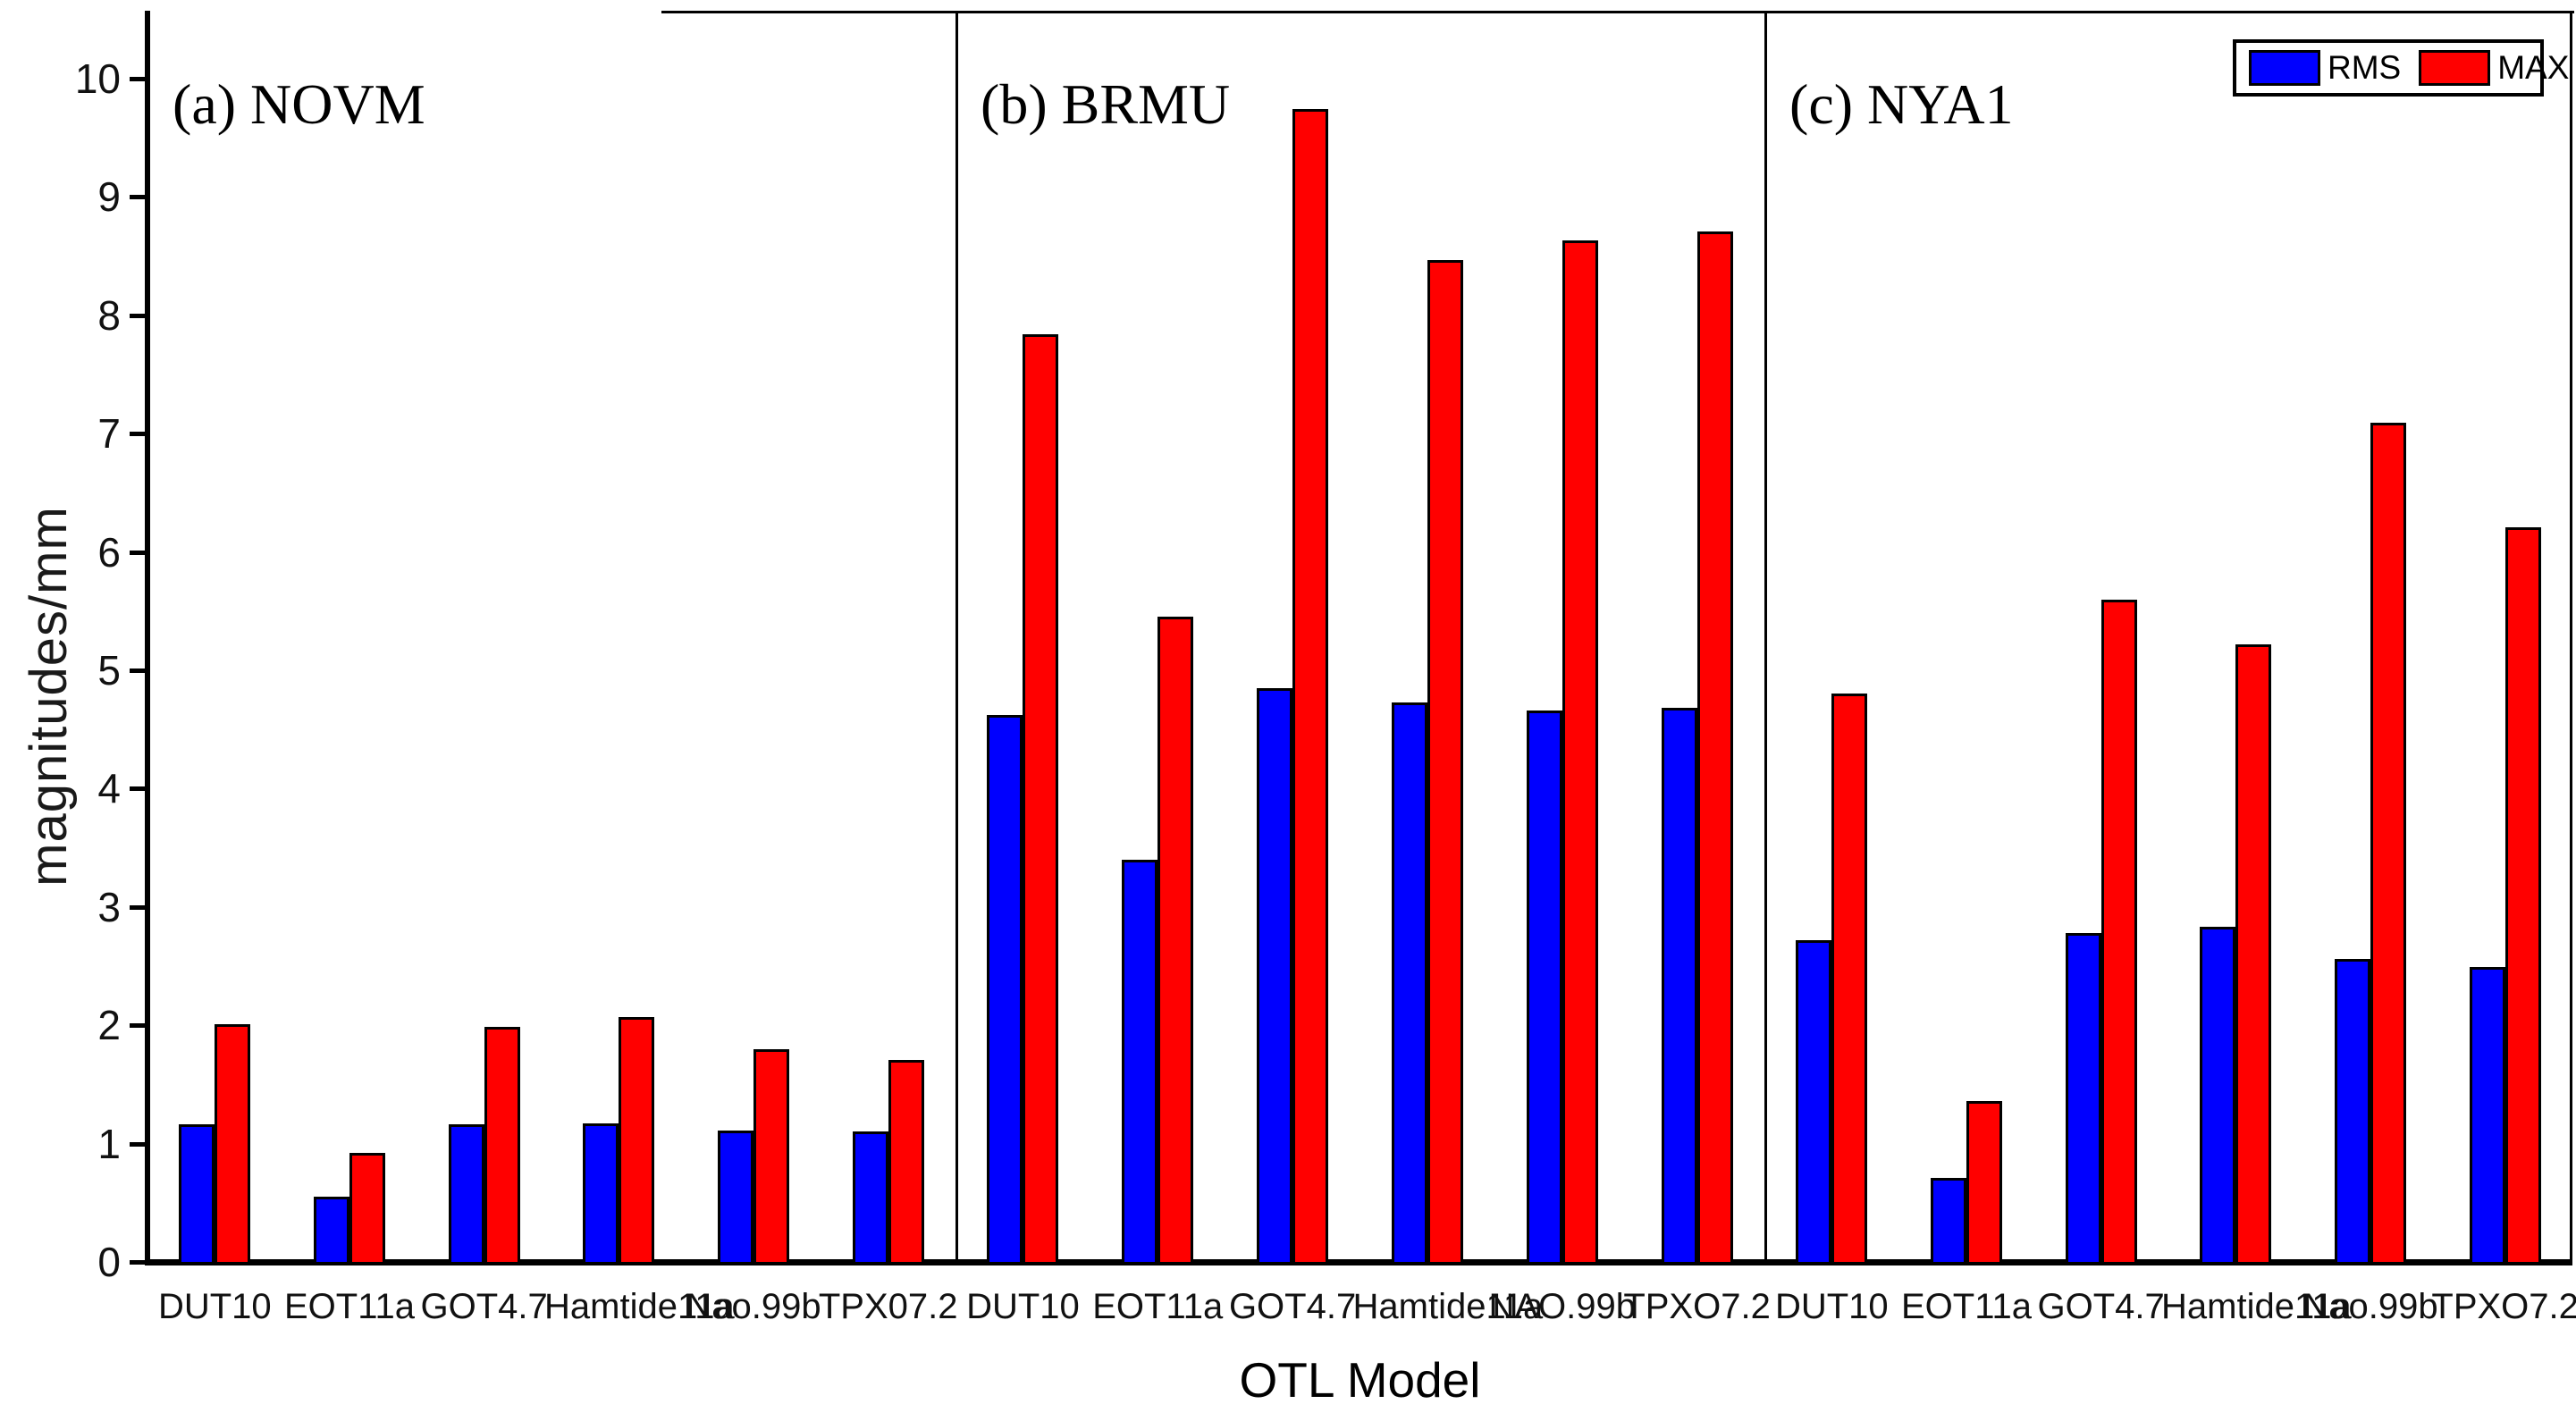 This screenshot has width=2576, height=1421. What do you see at coordinates (888, 1306) in the screenshot?
I see `x-category-label: TPX07.2` at bounding box center [888, 1306].